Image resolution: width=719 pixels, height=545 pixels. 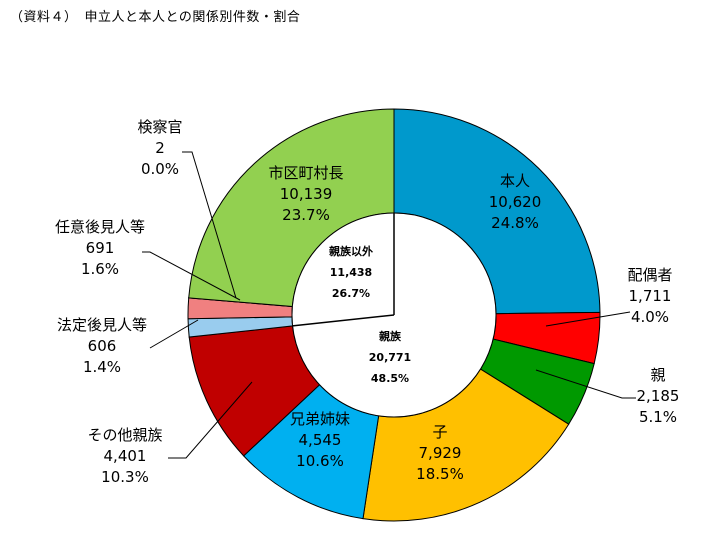 I want to click on slice-label-pct-7: 1.6%, so click(x=100, y=269).